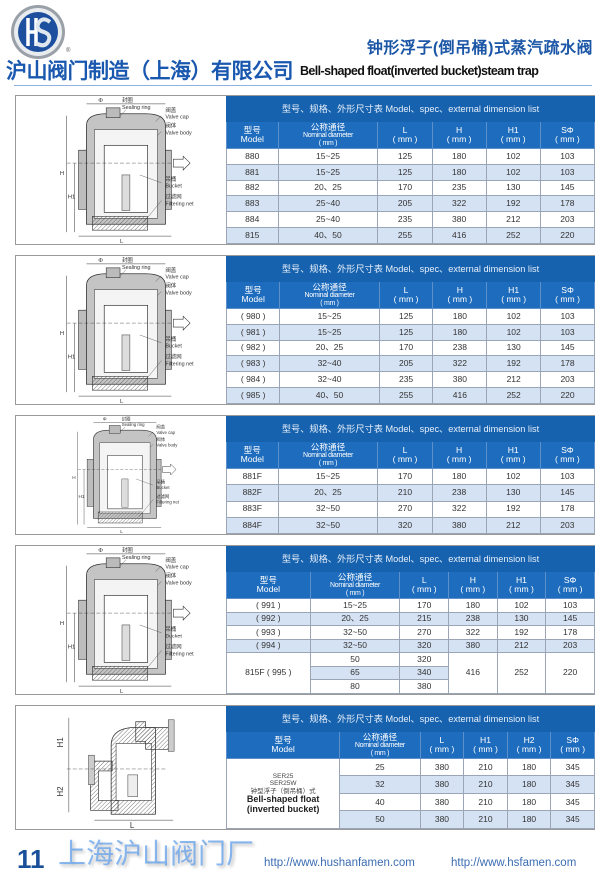 This screenshot has height=877, width=609. I want to click on column-header-text: Model, so click(268, 589).